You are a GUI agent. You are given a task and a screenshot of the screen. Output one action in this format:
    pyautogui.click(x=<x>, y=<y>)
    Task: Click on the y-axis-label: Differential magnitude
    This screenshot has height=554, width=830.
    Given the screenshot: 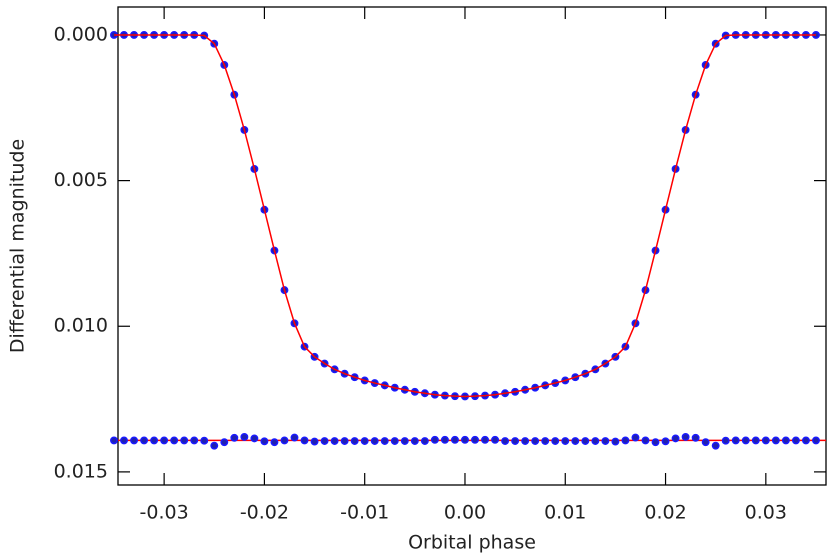 What is the action you would take?
    pyautogui.click(x=18, y=246)
    